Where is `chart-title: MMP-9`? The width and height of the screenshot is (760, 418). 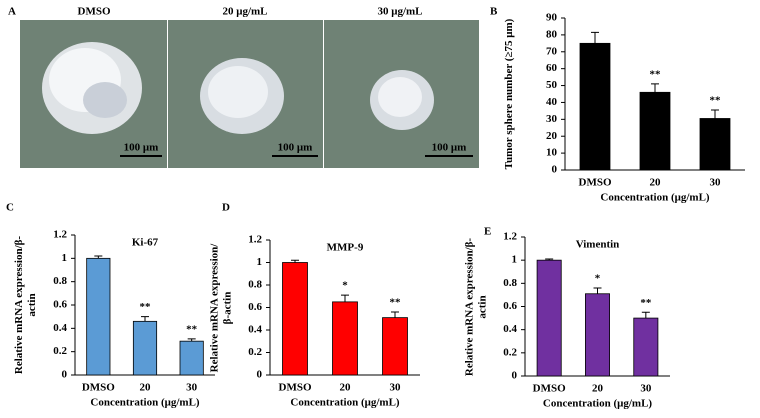
chart-title: MMP-9 is located at coordinates (345, 248).